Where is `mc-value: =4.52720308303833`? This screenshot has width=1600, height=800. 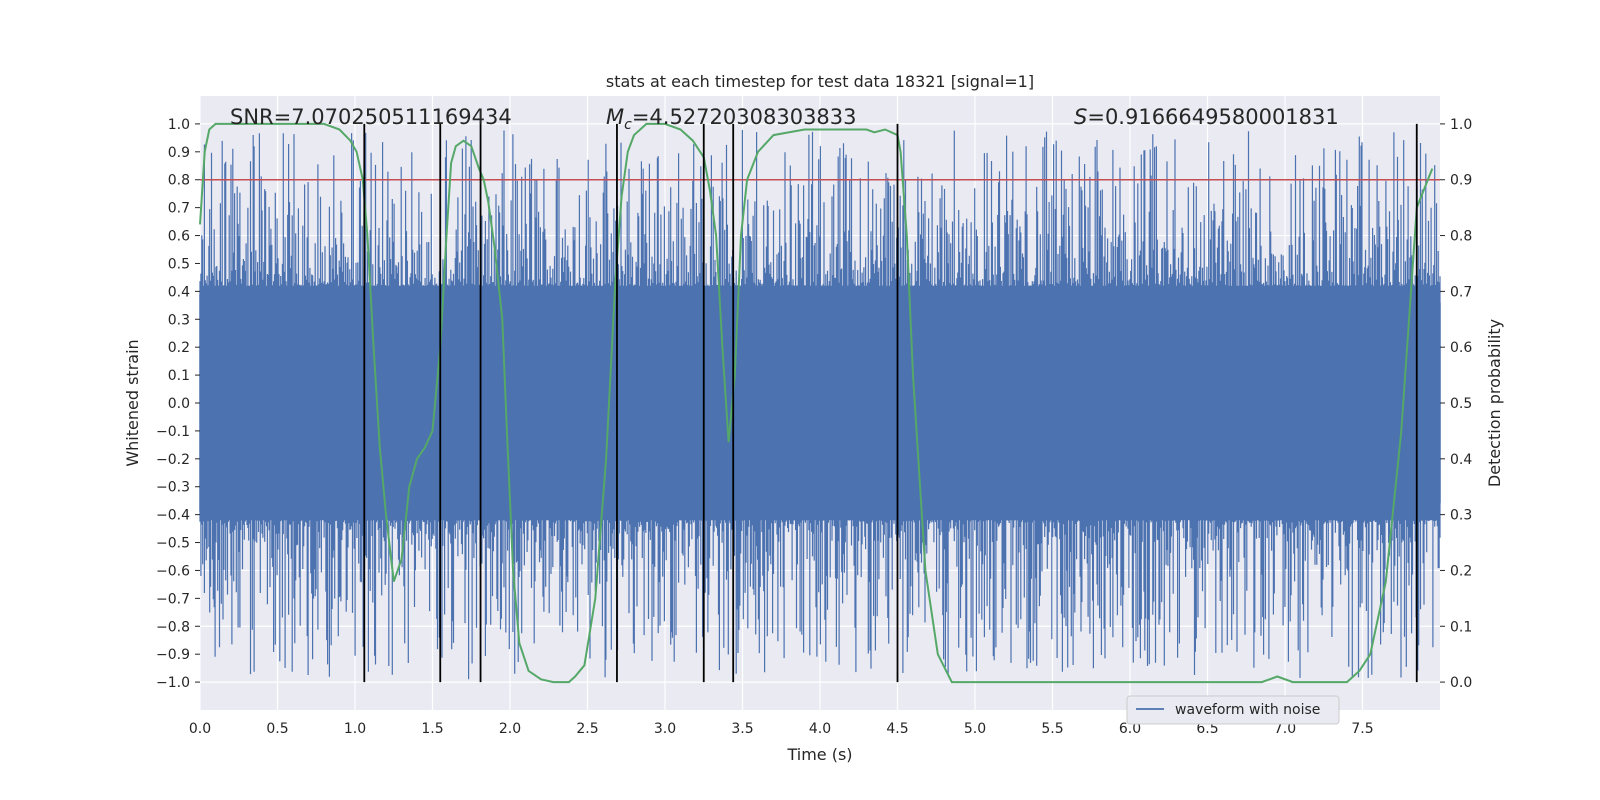 mc-value: =4.52720308303833 is located at coordinates (744, 117).